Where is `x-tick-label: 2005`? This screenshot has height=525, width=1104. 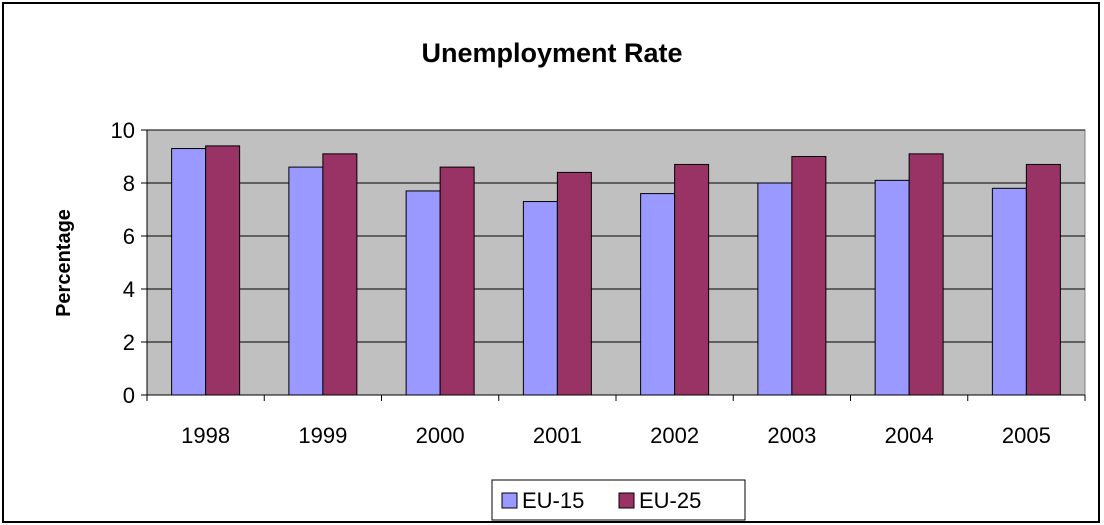 x-tick-label: 2005 is located at coordinates (1026, 435).